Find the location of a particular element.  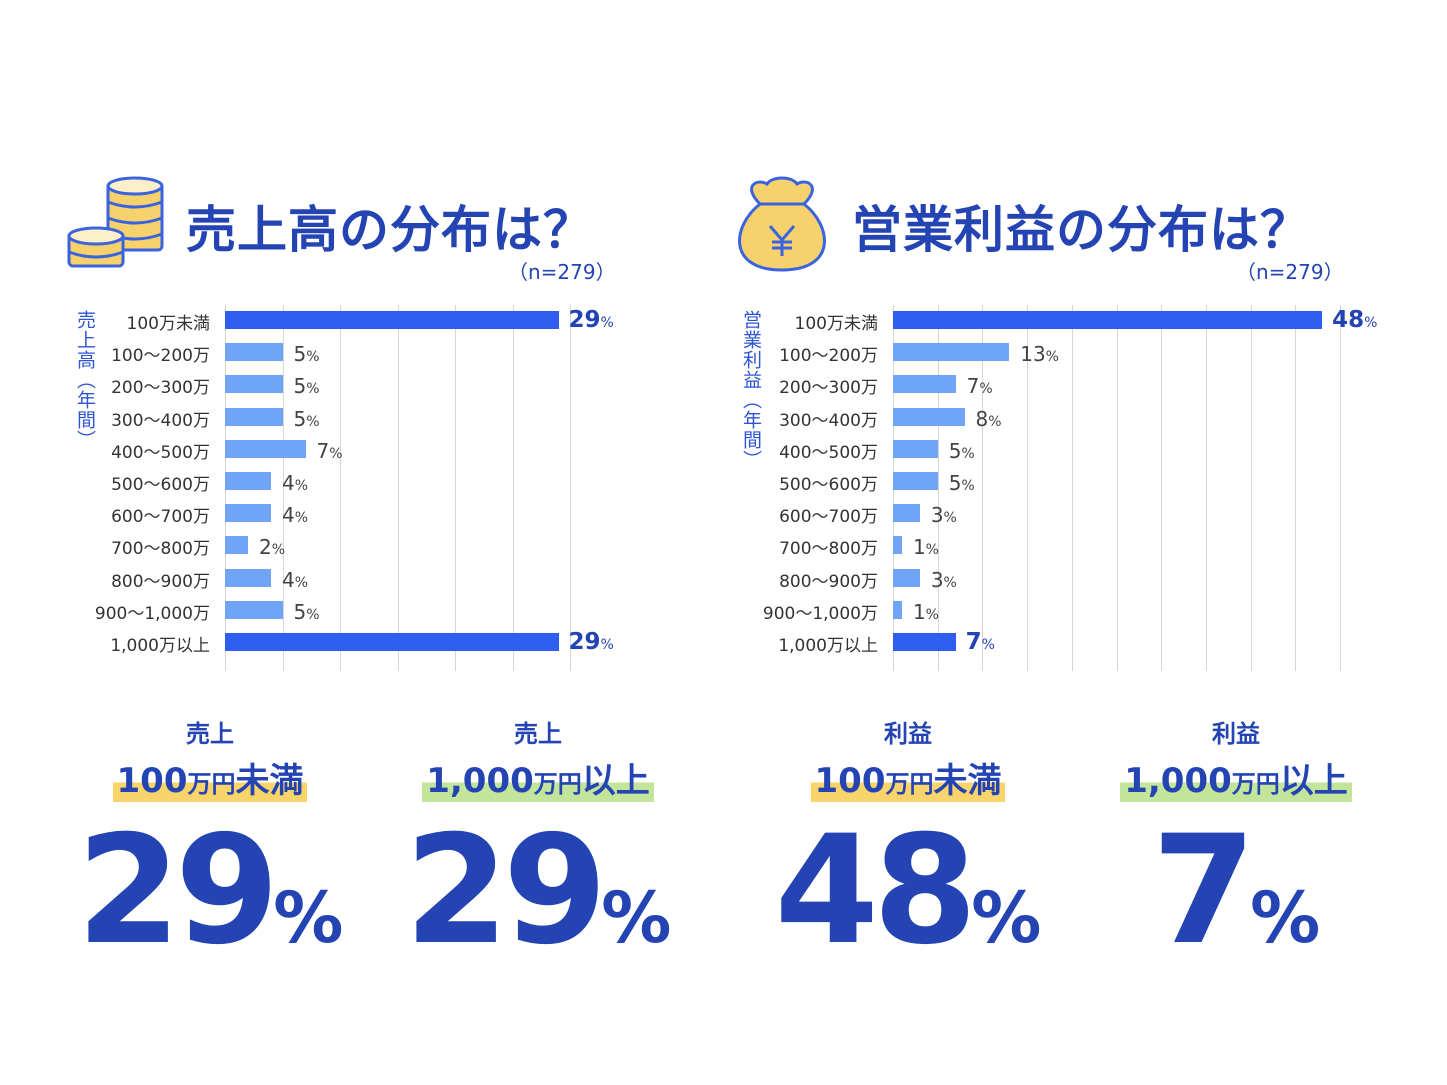

data-label: 8% is located at coordinates (989, 419).